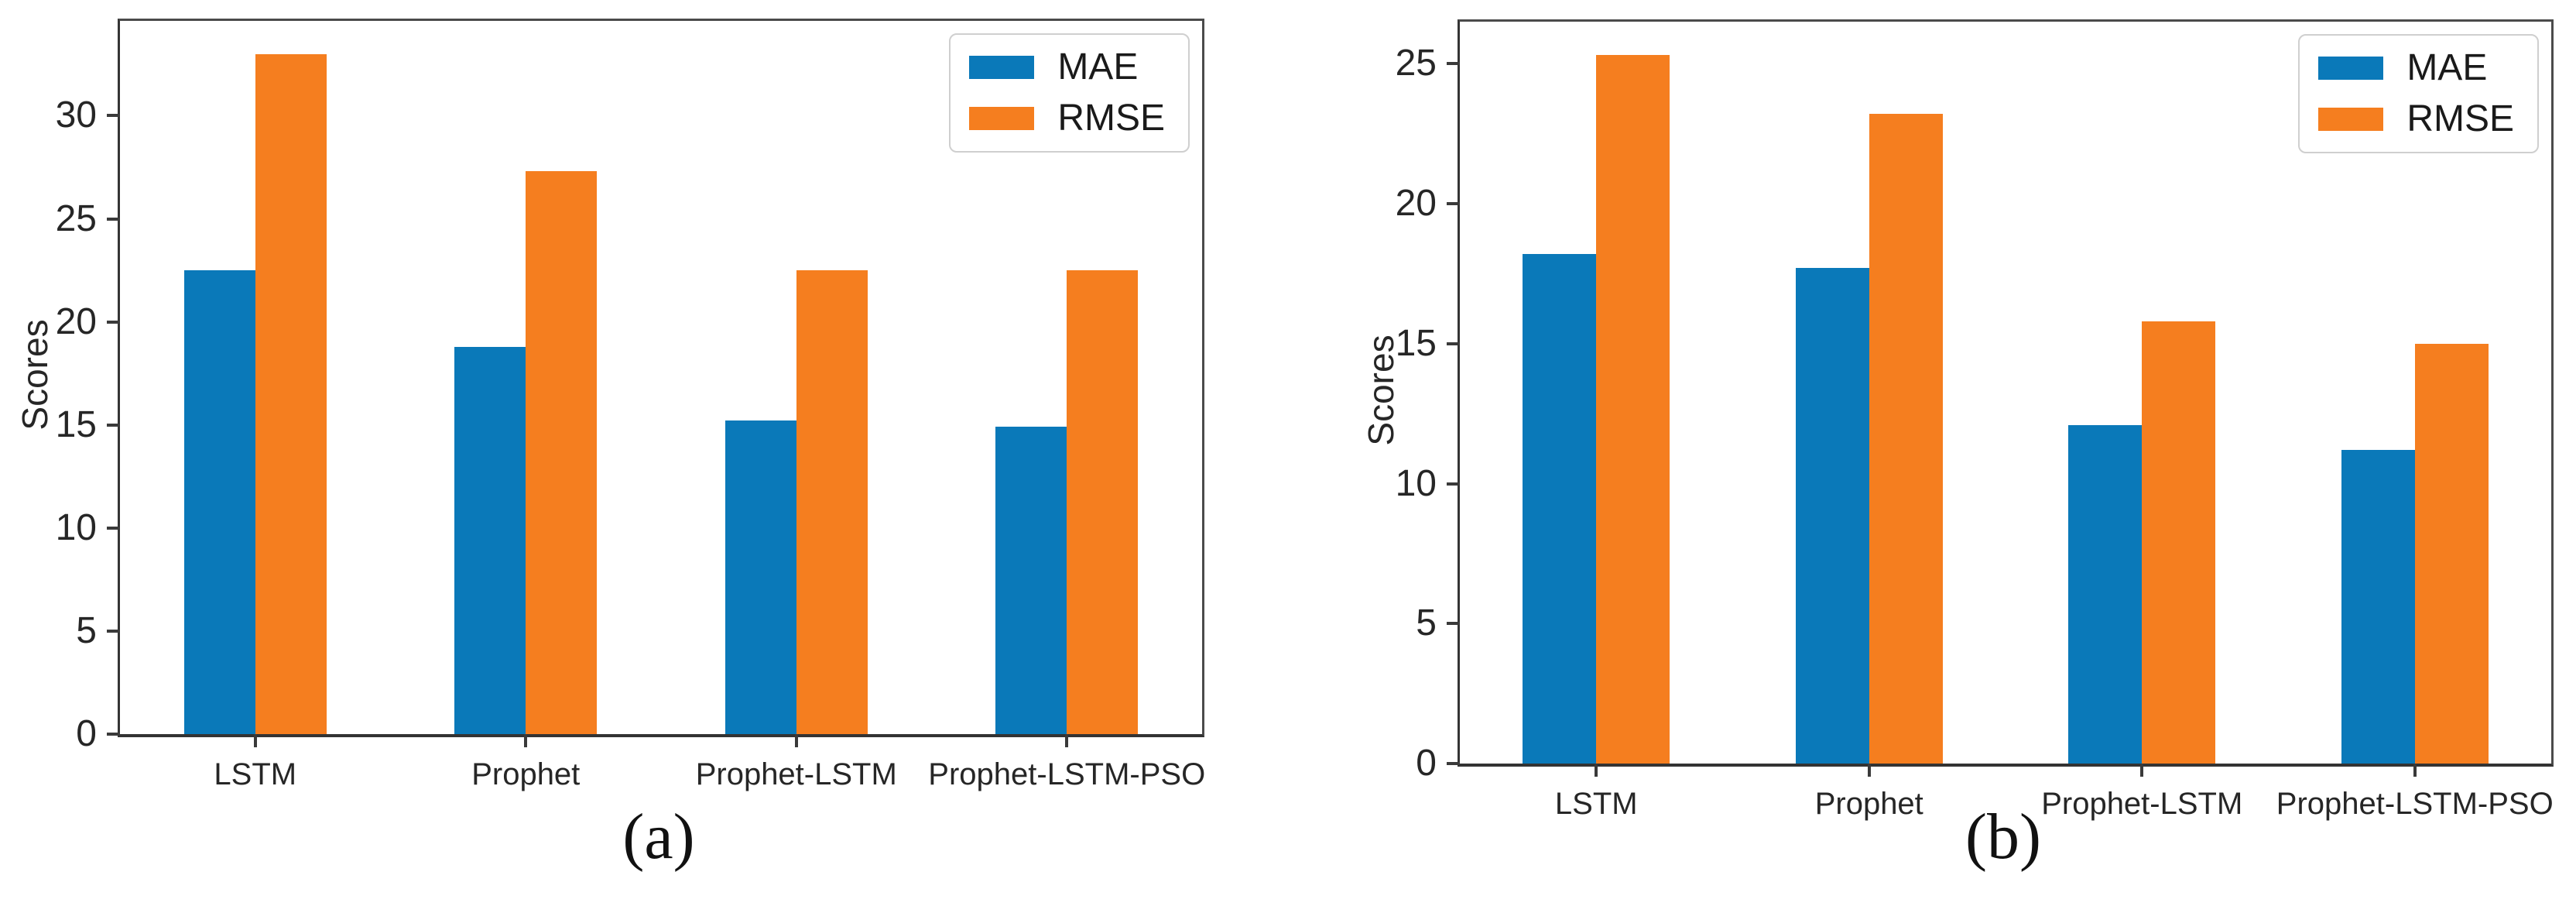  Describe the element at coordinates (76, 115) in the screenshot. I see `y-tick-label: 30` at that location.